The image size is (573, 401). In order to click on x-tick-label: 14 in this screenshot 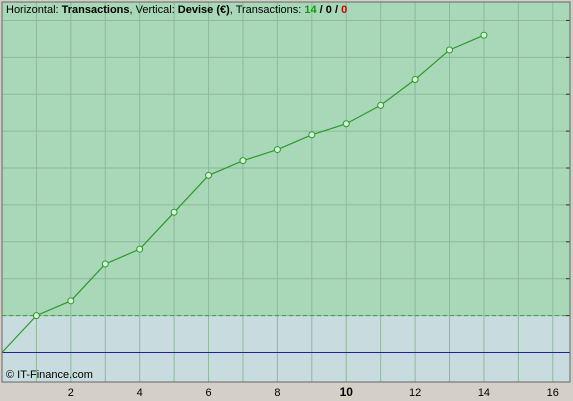, I will do `click(484, 393)`.